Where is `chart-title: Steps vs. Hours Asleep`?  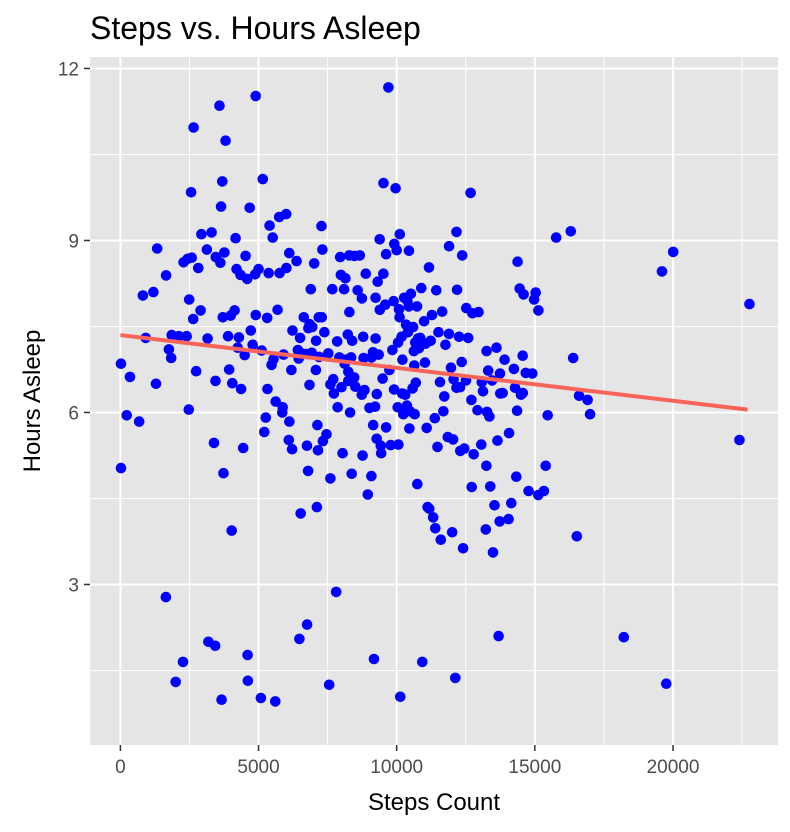
chart-title: Steps vs. Hours Asleep is located at coordinates (255, 28).